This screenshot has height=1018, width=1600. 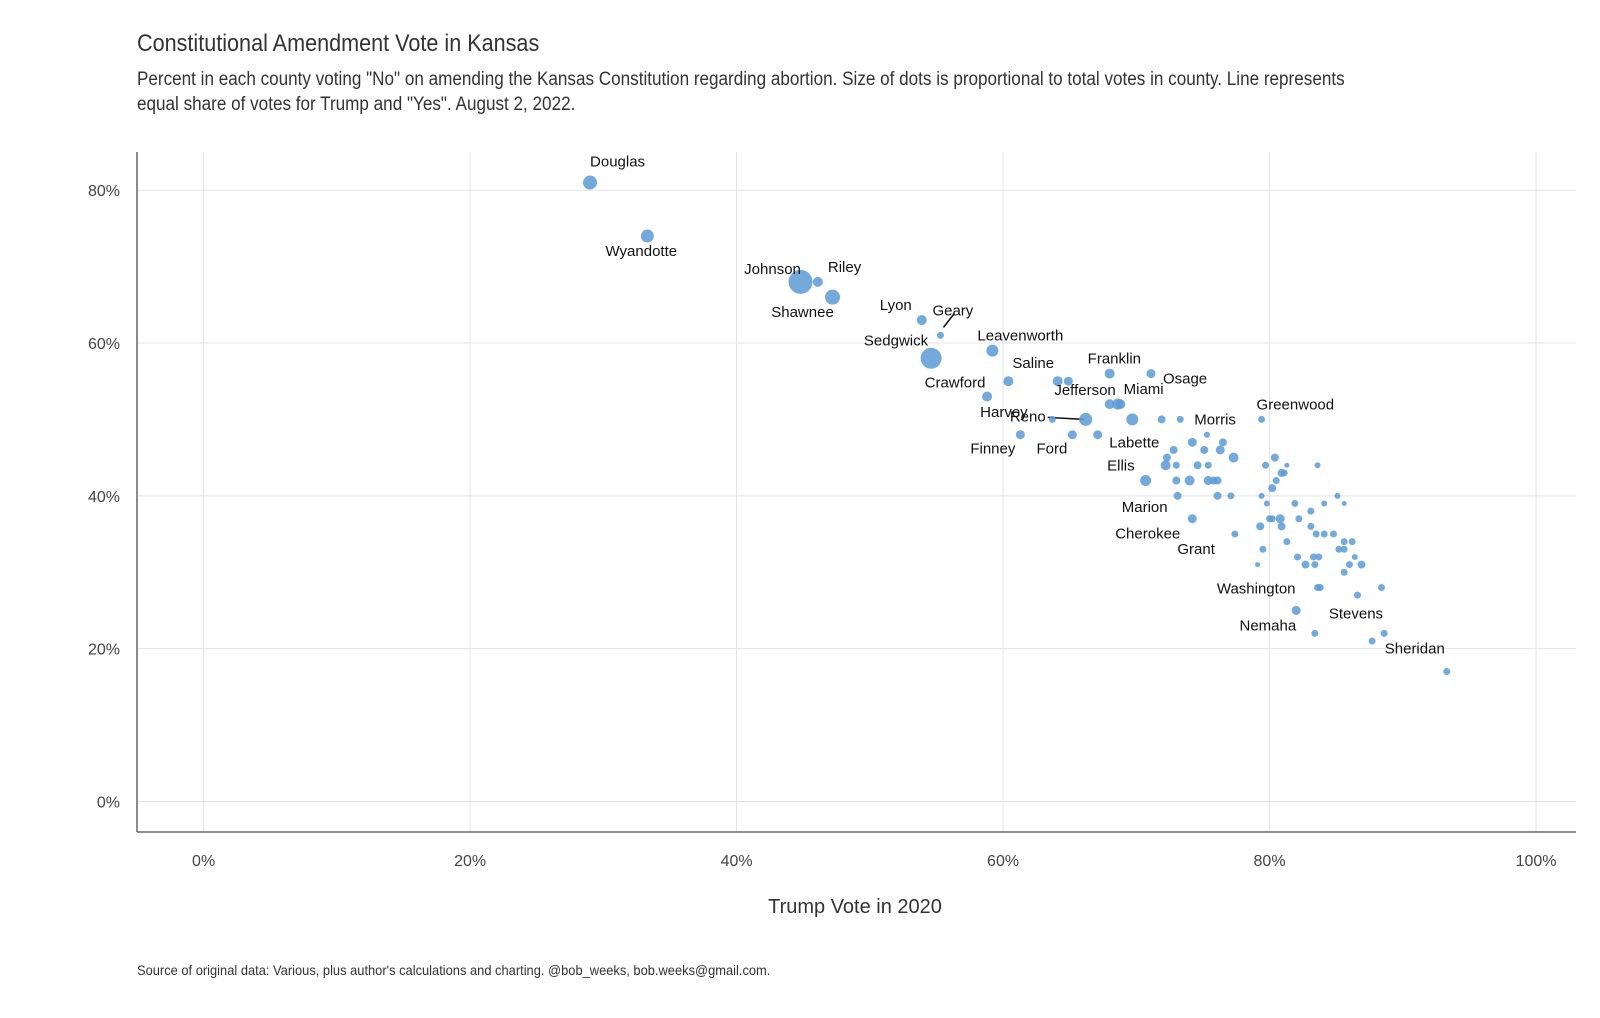 What do you see at coordinates (1020, 336) in the screenshot?
I see `label-leavenworth: Leavenworth` at bounding box center [1020, 336].